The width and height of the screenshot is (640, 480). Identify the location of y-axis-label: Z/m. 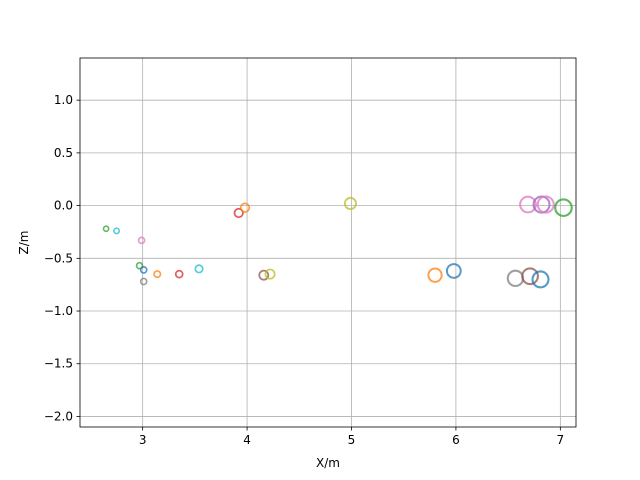
(24, 243).